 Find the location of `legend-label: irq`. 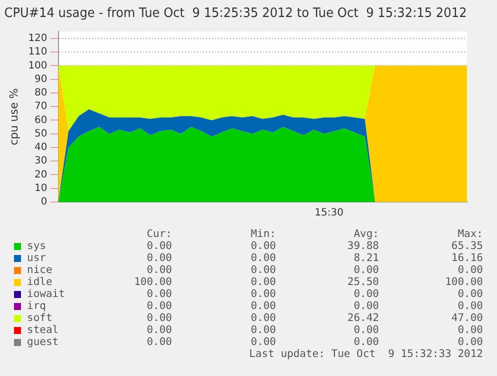

legend-label: irq is located at coordinates (36, 306).